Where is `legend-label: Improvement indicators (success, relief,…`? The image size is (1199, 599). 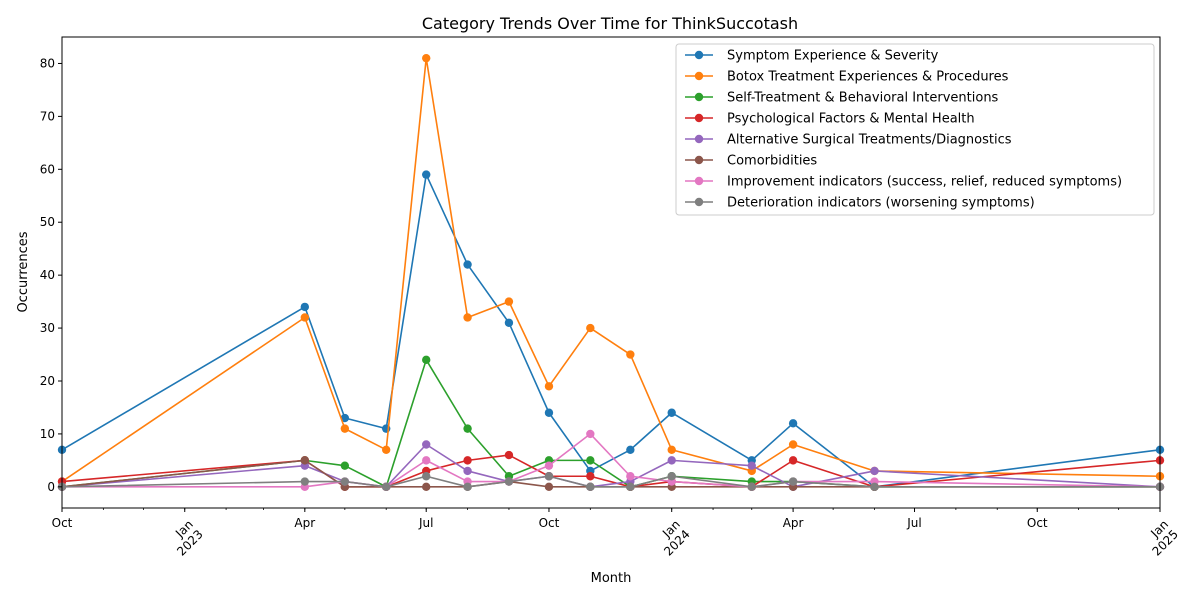
legend-label: Improvement indicators (success, relief,… is located at coordinates (924, 182).